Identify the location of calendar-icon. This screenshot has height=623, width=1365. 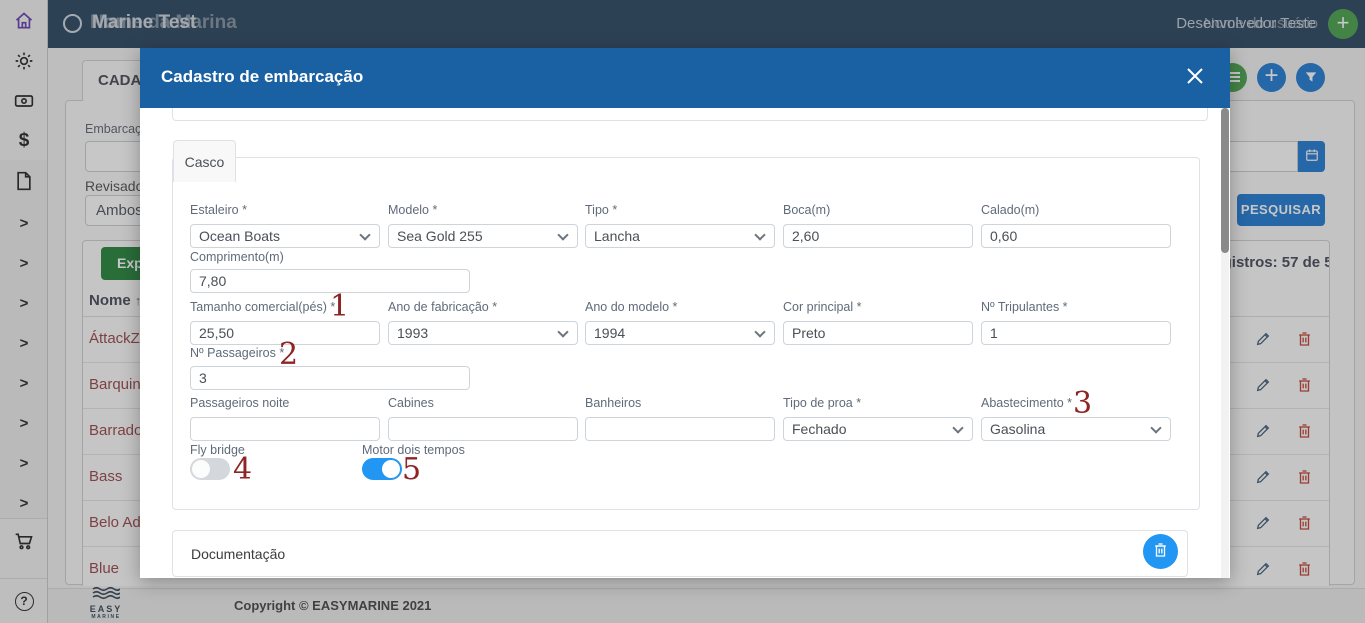
(1311, 155).